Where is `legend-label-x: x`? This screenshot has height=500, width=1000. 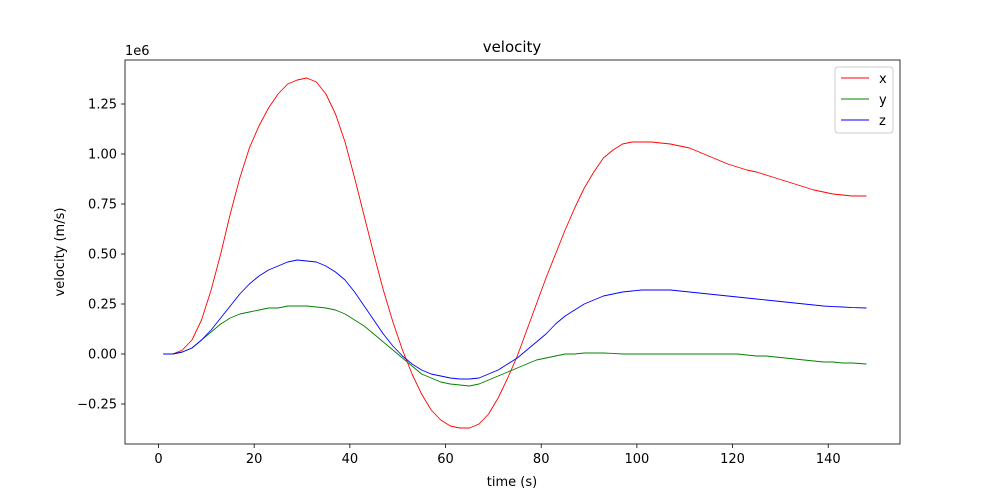 legend-label-x: x is located at coordinates (883, 79).